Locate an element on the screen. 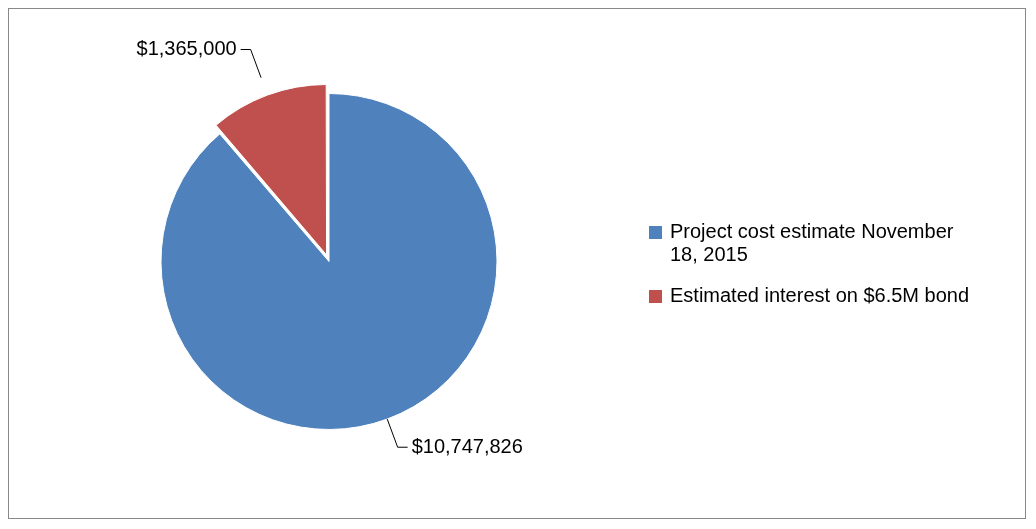  legend-label: Estimated interest on $6.5M bond is located at coordinates (820, 295).